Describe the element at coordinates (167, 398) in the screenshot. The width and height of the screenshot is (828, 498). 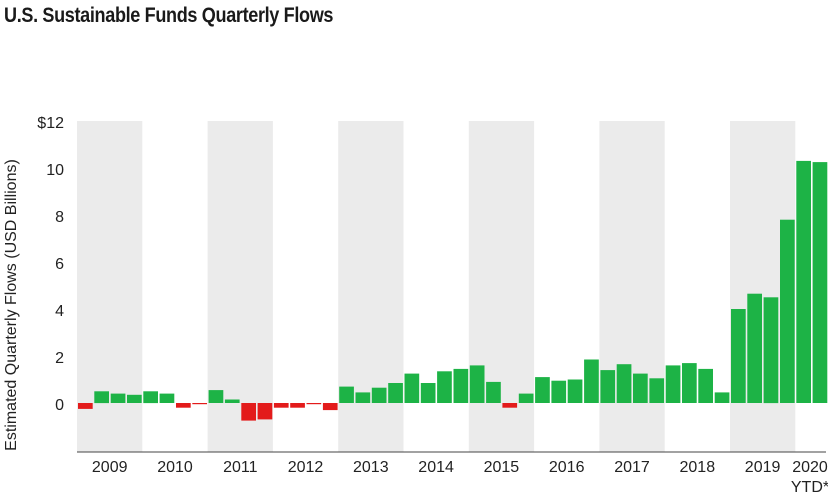
I see `bar-2010-q2` at that location.